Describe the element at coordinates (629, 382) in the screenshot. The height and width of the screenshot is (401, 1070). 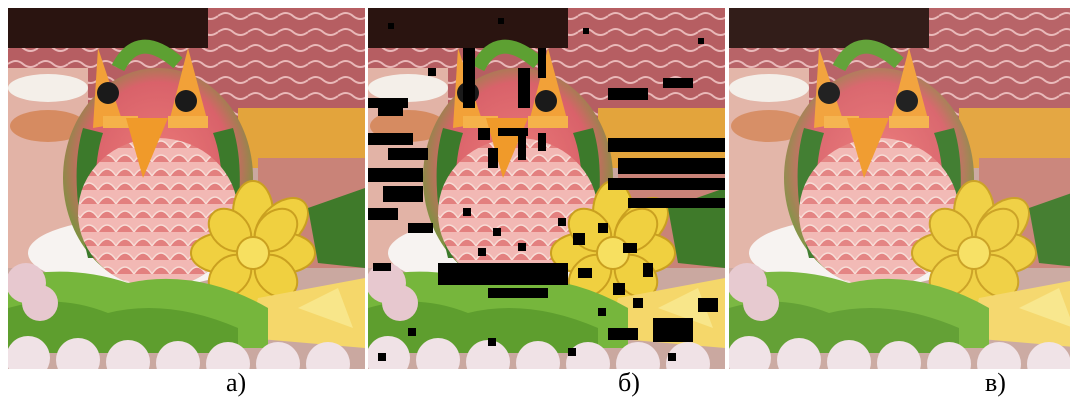
I see `caption-b: б)` at that location.